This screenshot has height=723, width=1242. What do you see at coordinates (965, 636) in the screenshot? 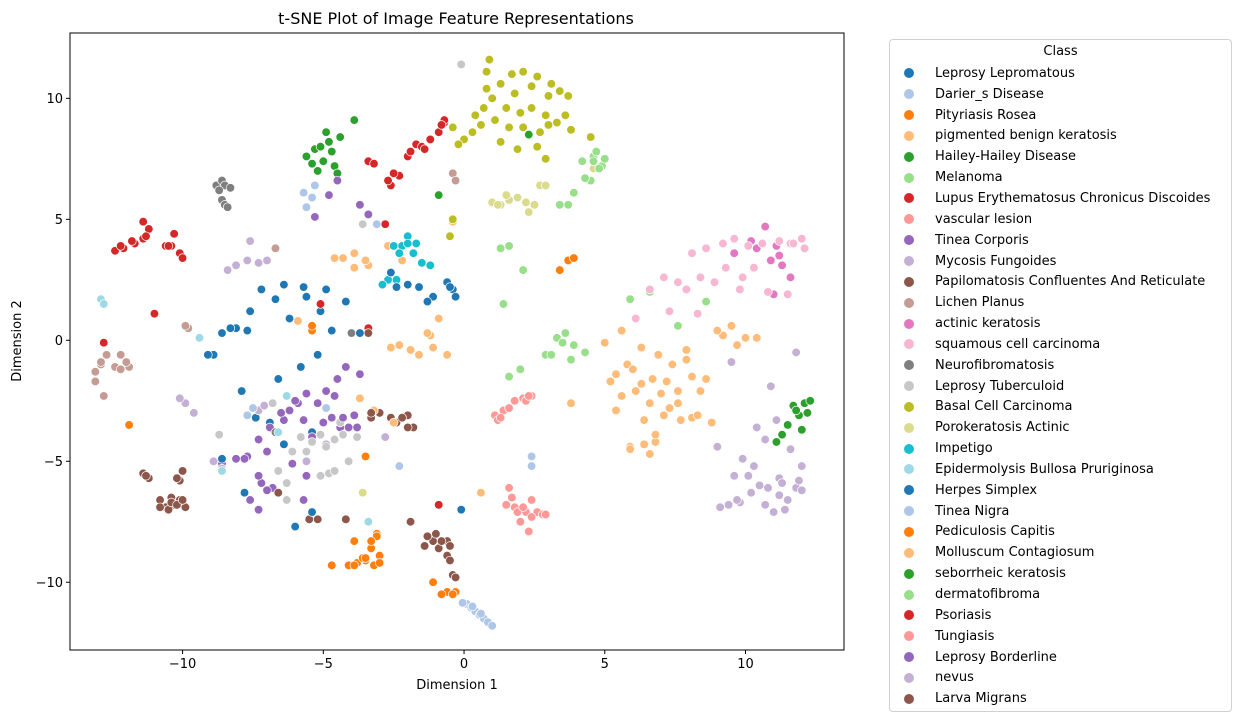
I see `legend-label: Tungiasis` at bounding box center [965, 636].